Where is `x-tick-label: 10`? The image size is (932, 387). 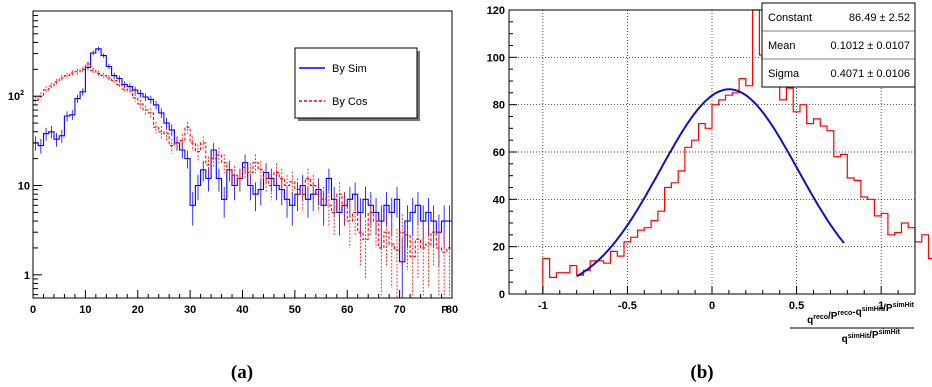
x-tick-label: 10 is located at coordinates (85, 310).